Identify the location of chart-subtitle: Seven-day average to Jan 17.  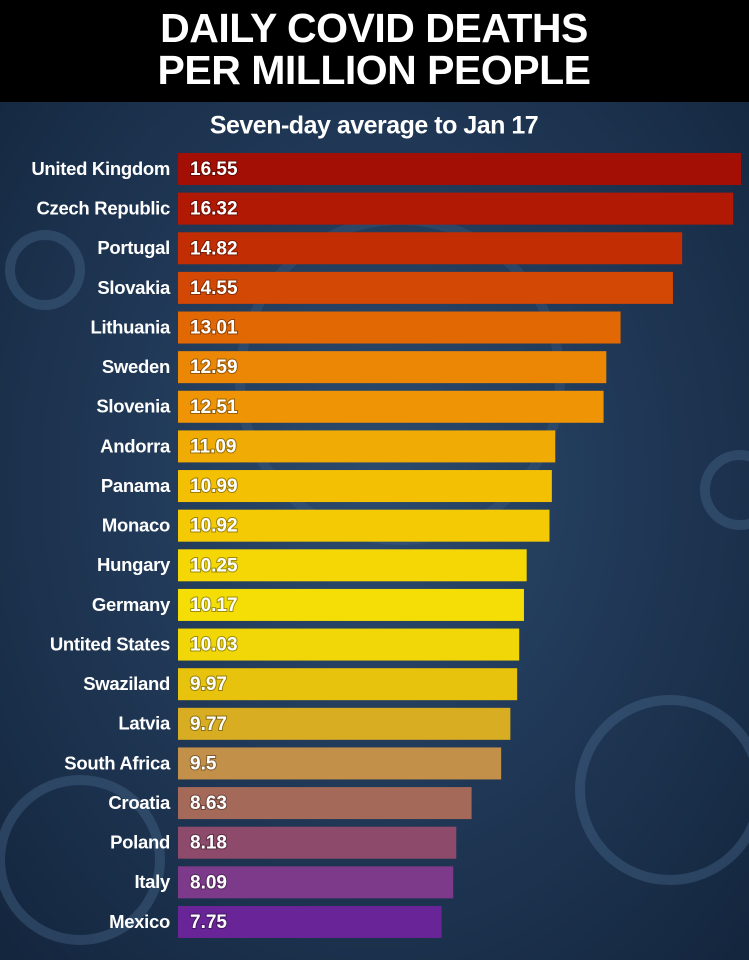
(374, 126).